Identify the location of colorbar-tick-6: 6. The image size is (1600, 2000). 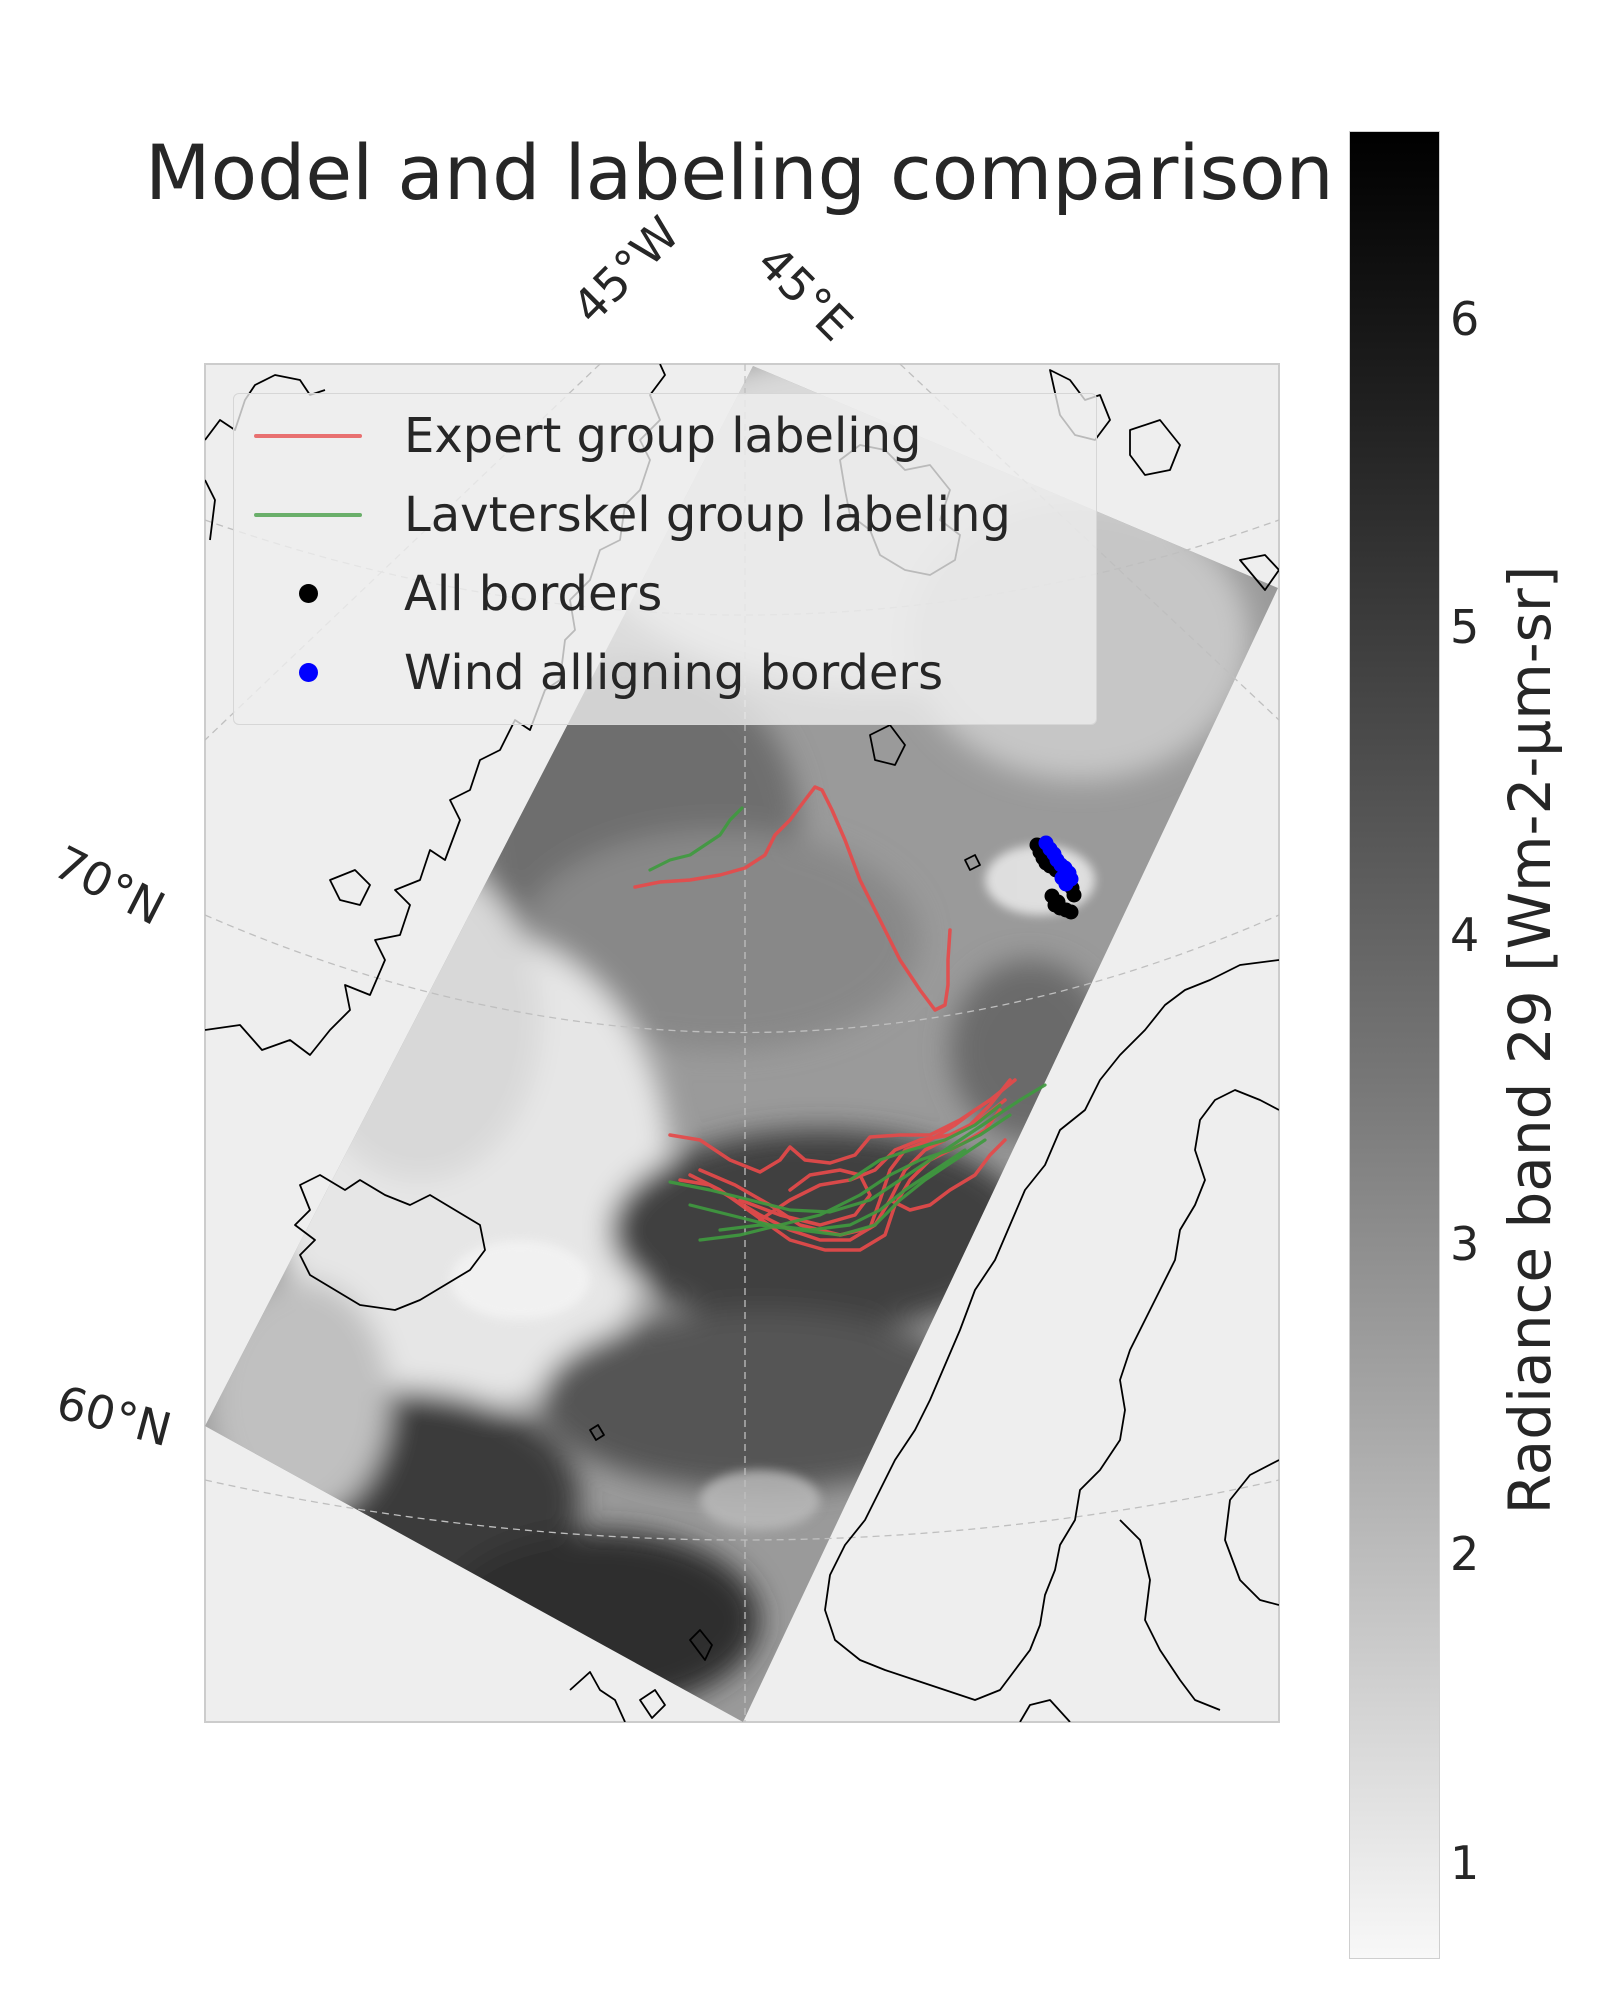
(1465, 319).